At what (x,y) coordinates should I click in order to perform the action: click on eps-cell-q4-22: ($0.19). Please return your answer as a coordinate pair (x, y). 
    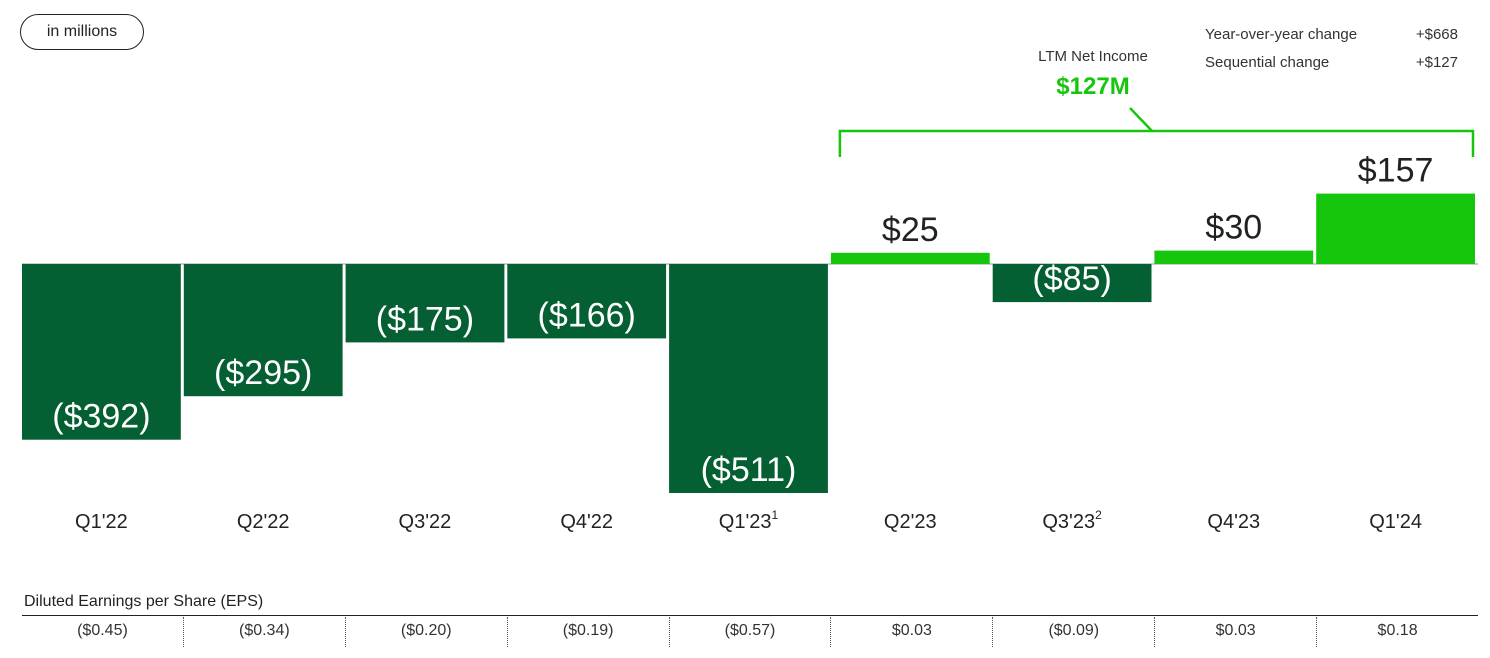
    Looking at the image, I should click on (589, 632).